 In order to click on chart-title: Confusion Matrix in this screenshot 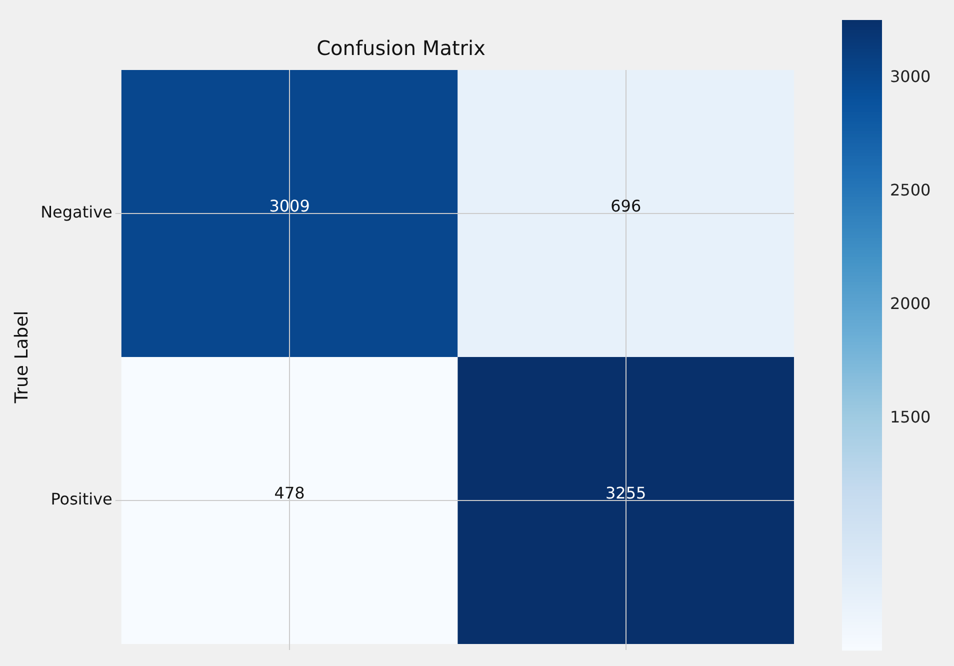, I will do `click(401, 48)`.